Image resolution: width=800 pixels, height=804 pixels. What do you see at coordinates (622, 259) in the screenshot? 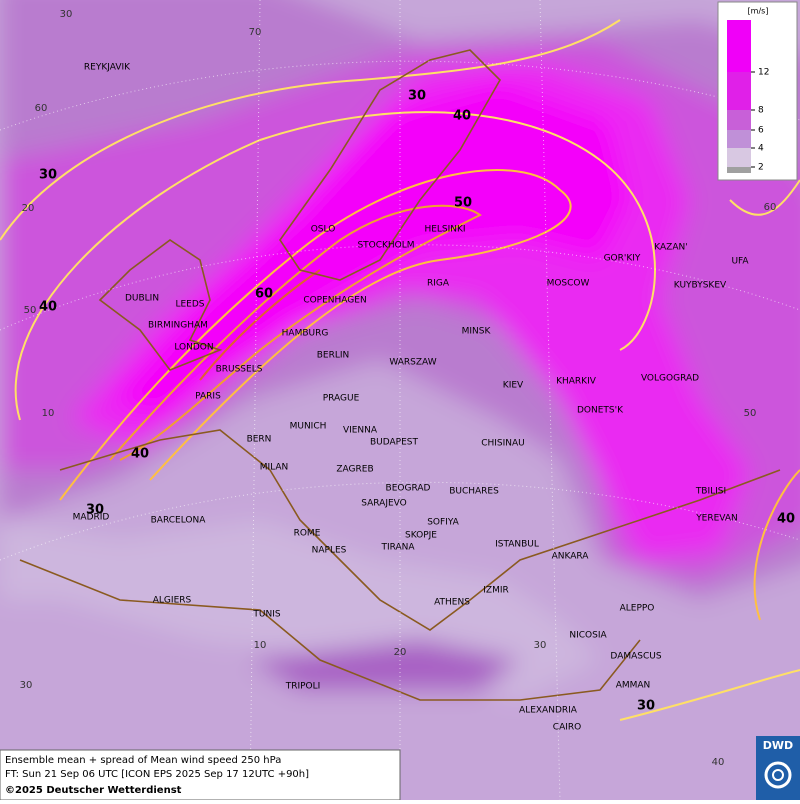
I see `city-label: GOR'KIY` at bounding box center [622, 259].